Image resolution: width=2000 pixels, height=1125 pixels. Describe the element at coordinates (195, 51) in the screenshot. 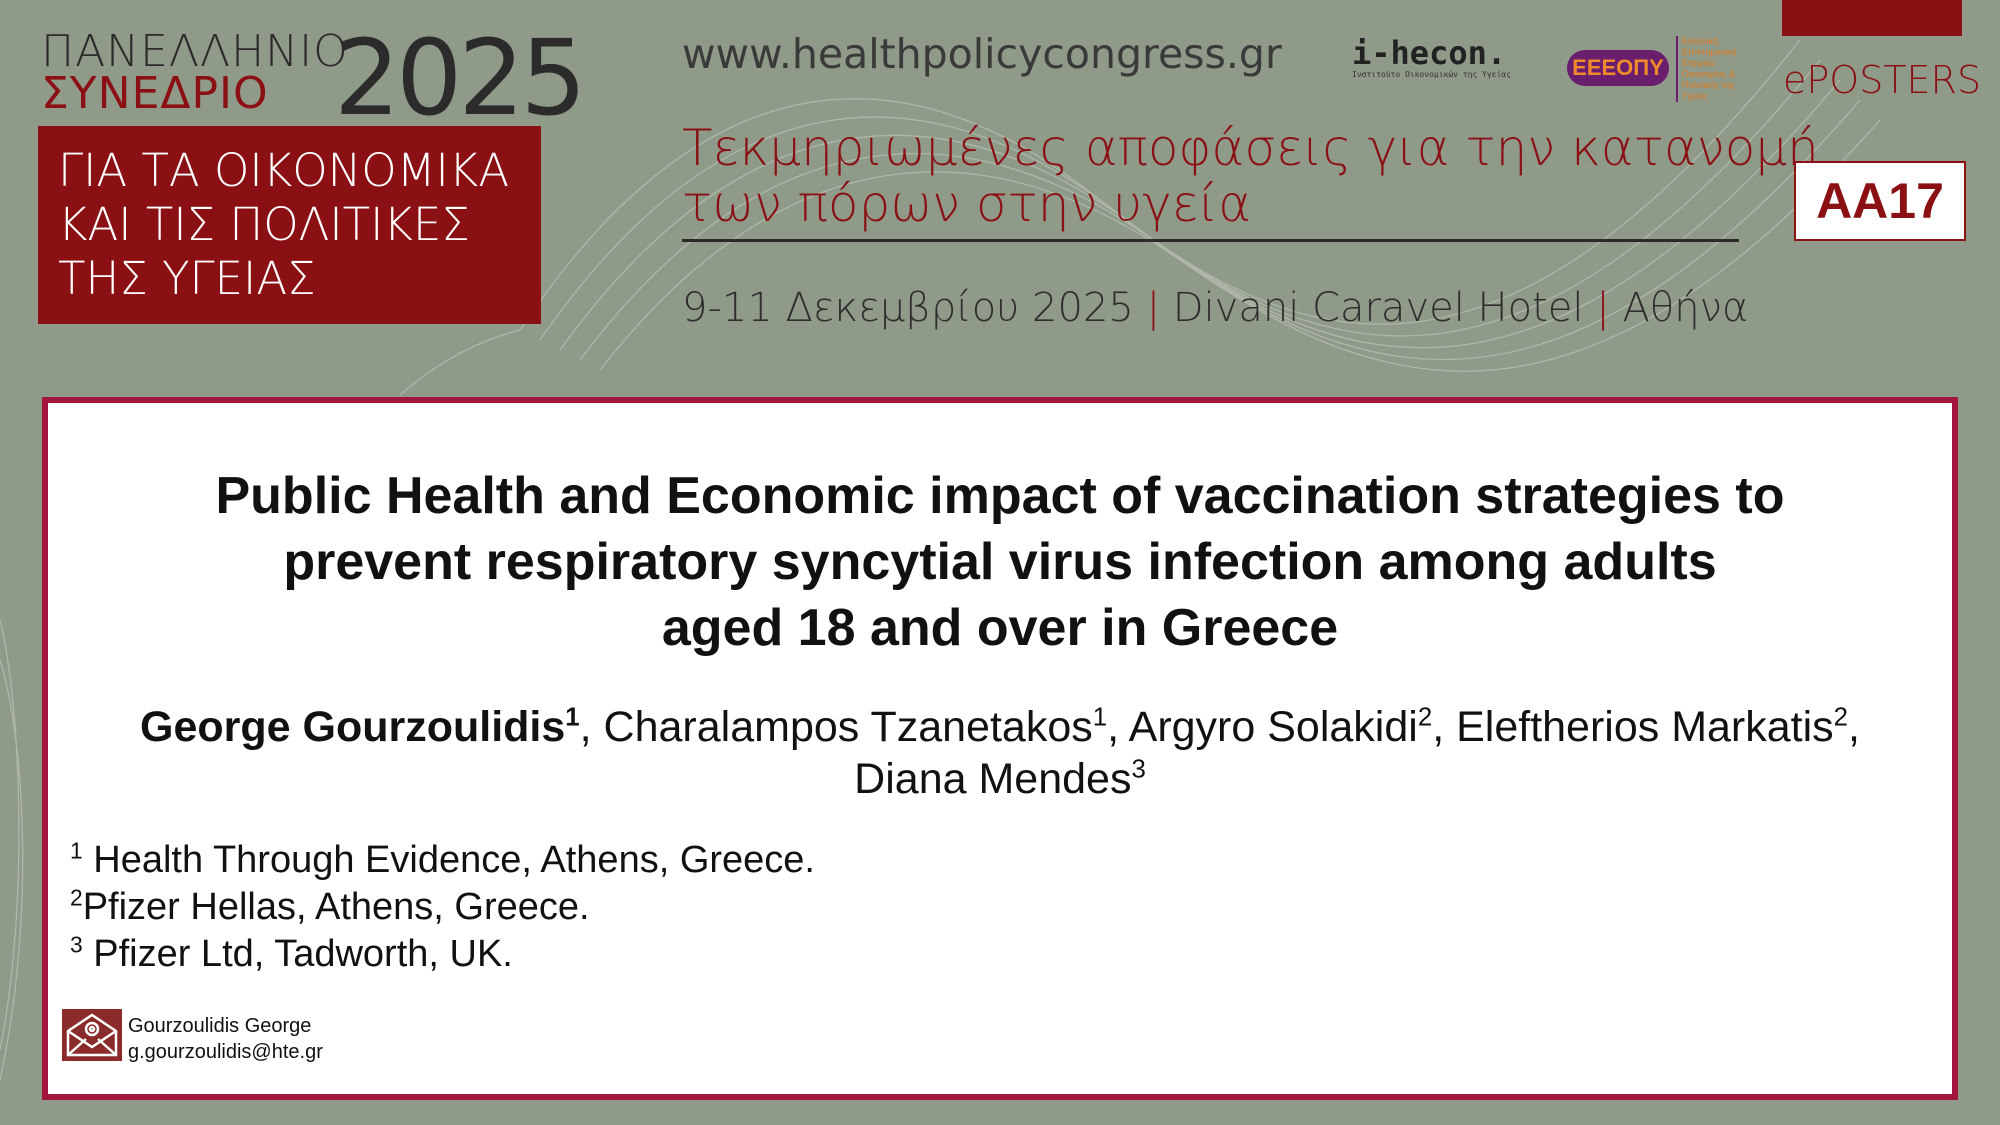

I see `congress-logo-line1: ΠΑΝΕΛΛΗΝΙΟ` at that location.